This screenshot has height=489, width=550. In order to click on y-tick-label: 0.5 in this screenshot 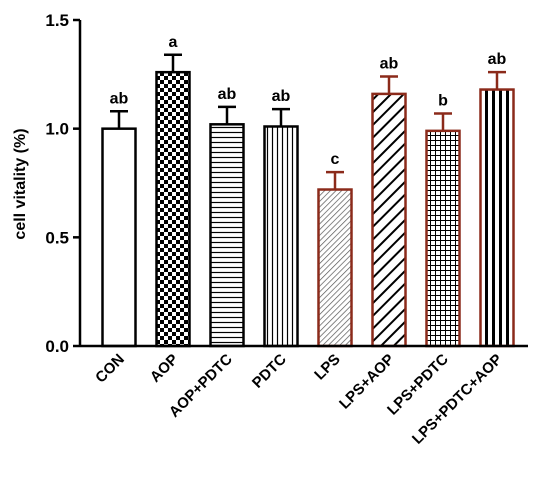, I will do `click(57, 237)`.